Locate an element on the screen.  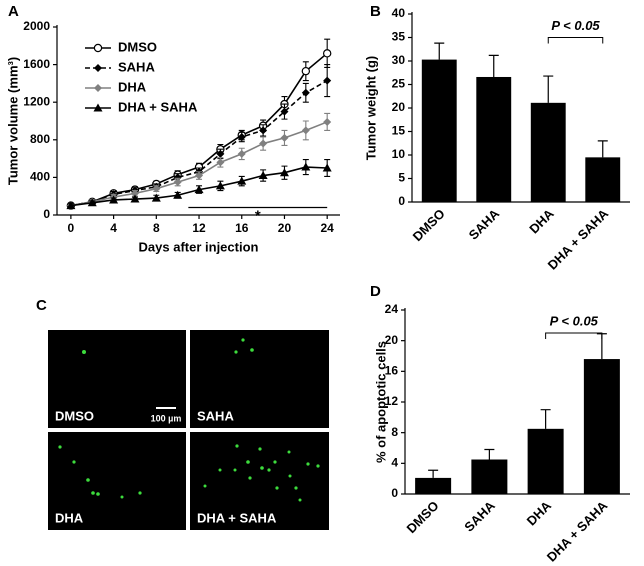
panel-letter: B is located at coordinates (375, 11).